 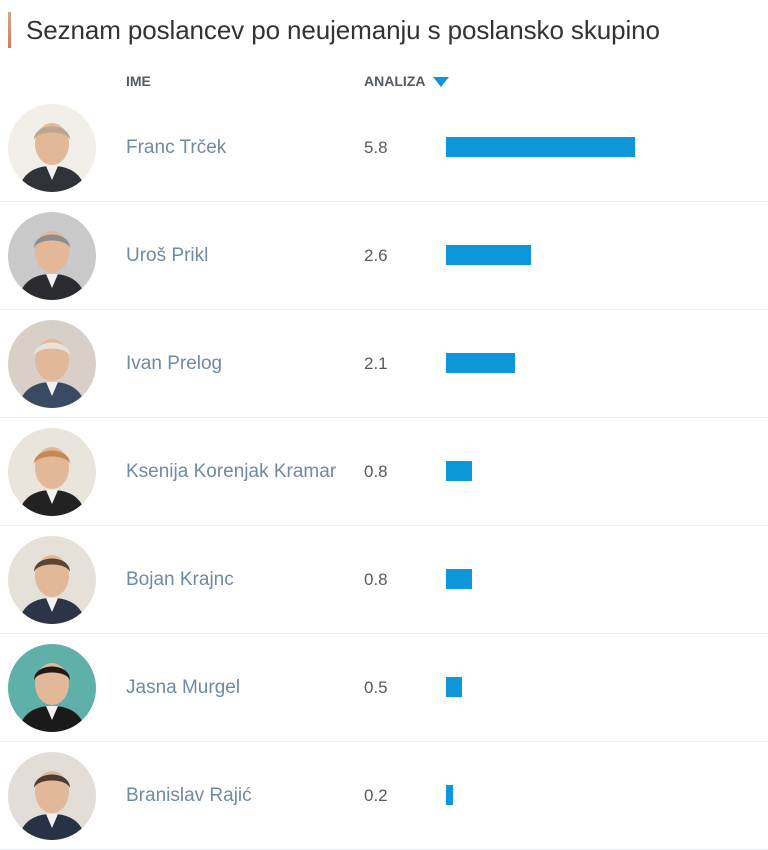 What do you see at coordinates (180, 579) in the screenshot?
I see `mp-name-link: Bojan Krajnc` at bounding box center [180, 579].